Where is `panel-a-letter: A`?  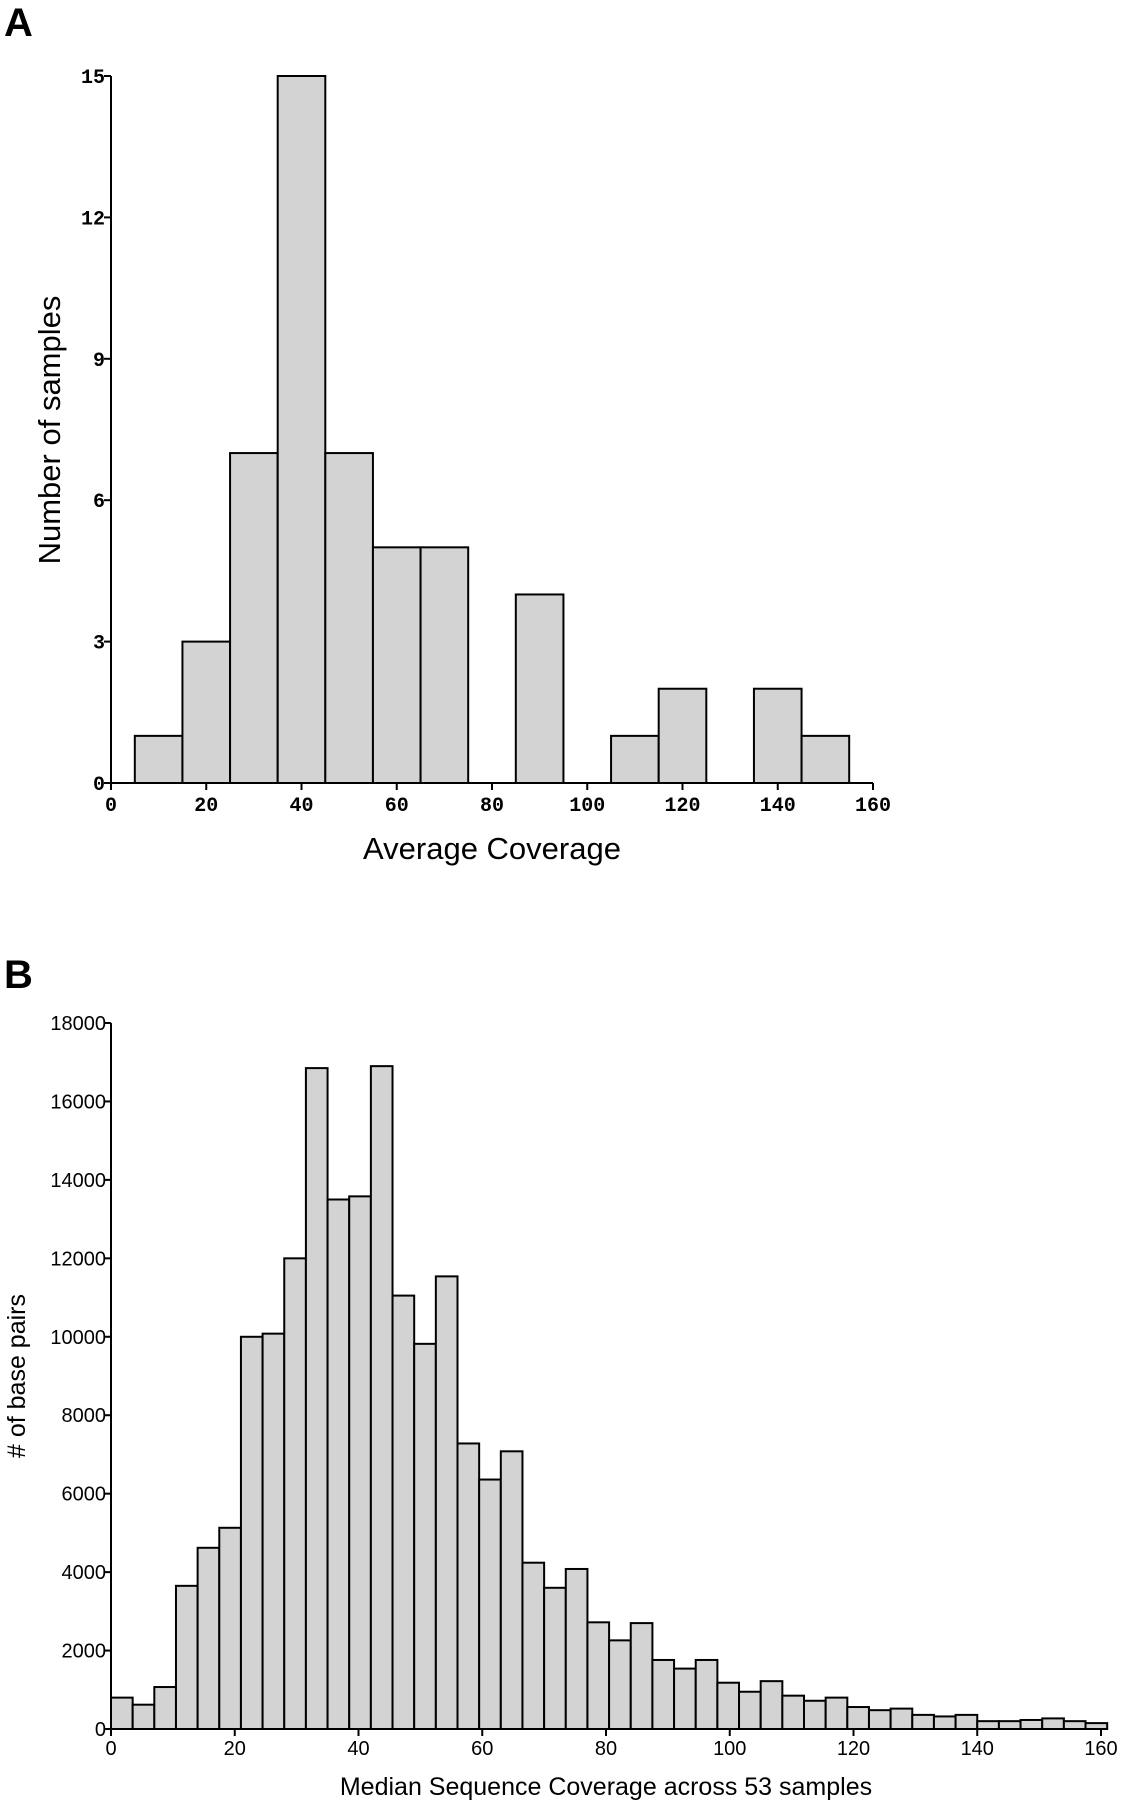
panel-a-letter: A is located at coordinates (18, 23).